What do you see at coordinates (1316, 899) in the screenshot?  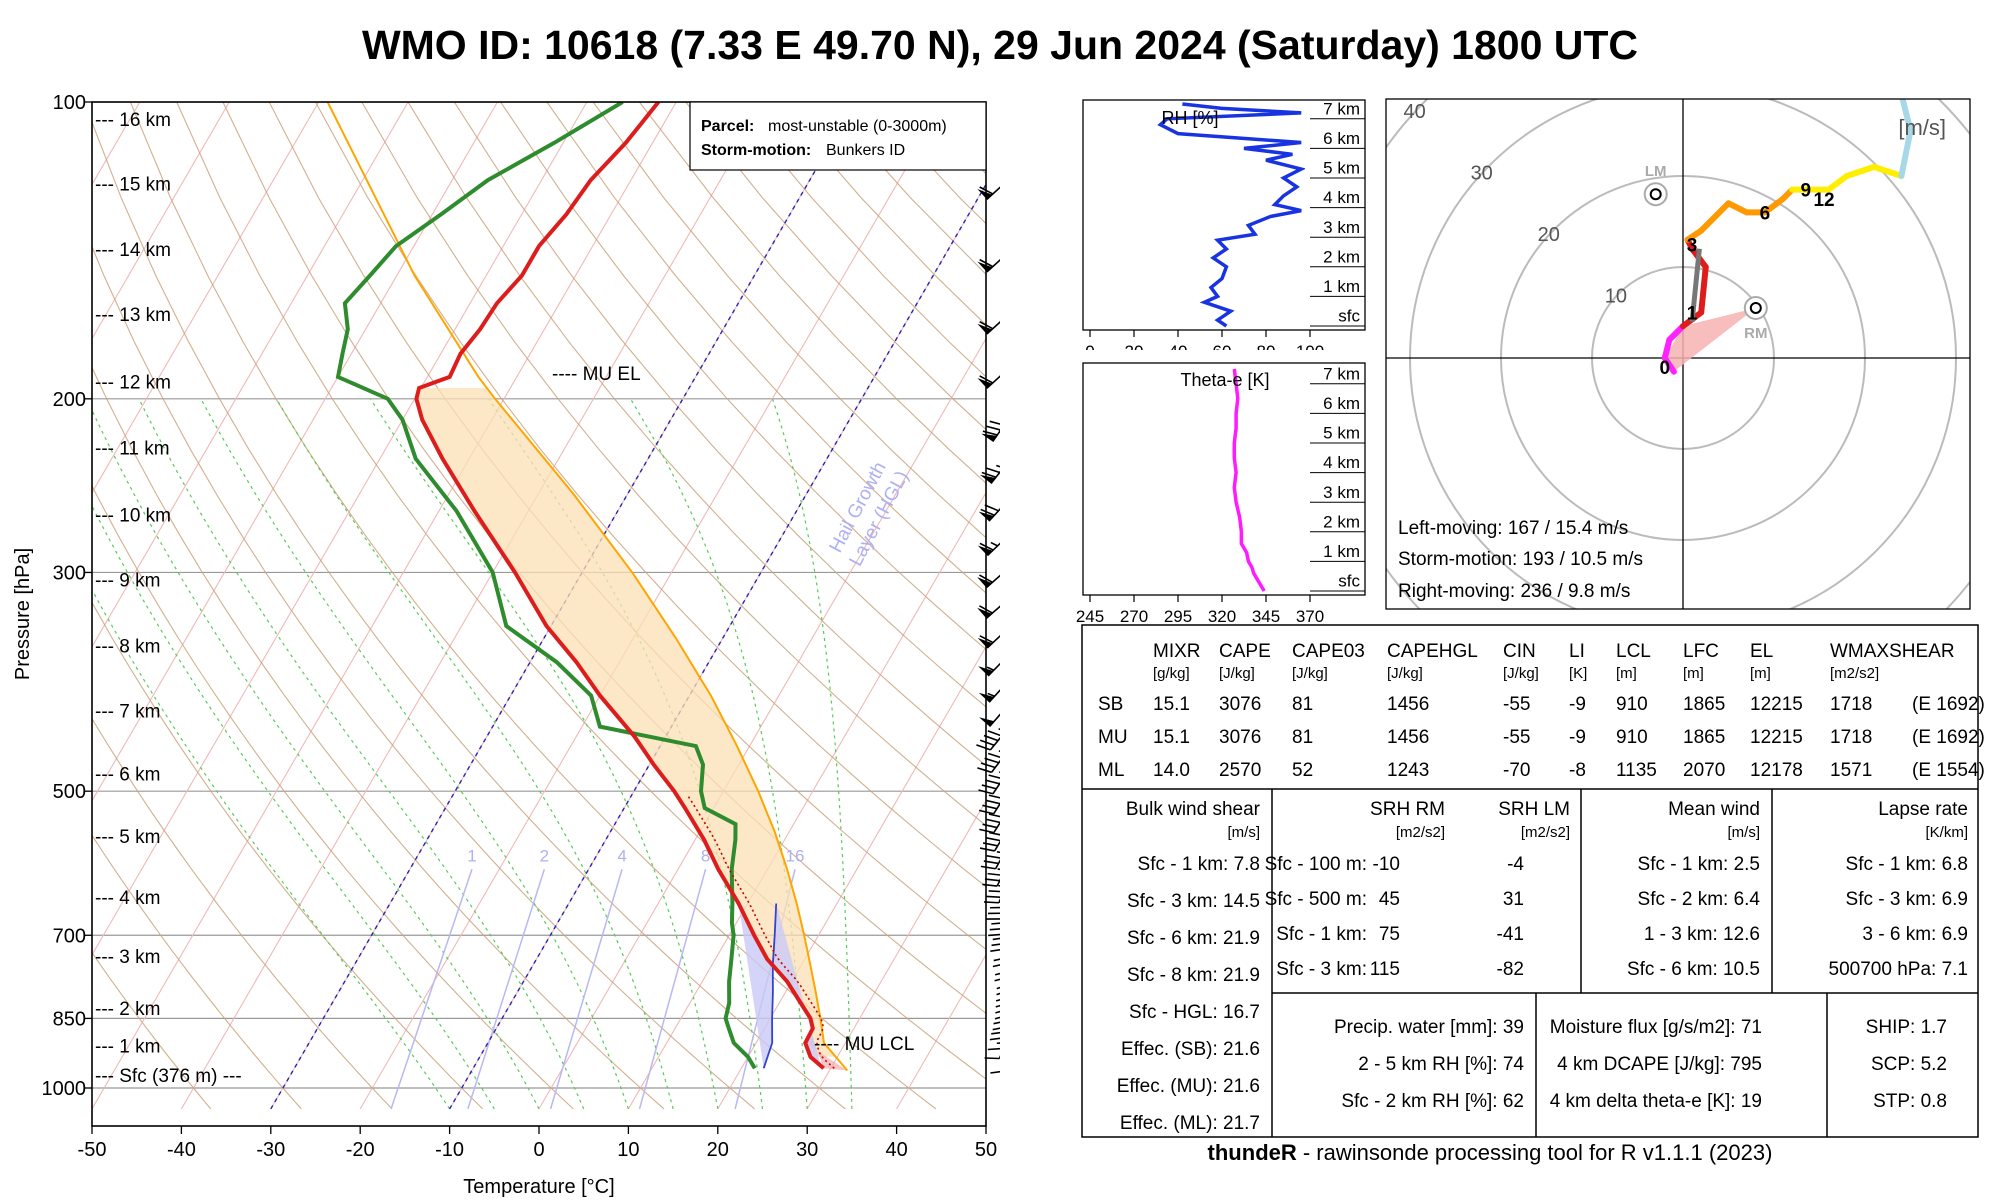 I see `srh-level-label: Sfc - 500 m:` at bounding box center [1316, 899].